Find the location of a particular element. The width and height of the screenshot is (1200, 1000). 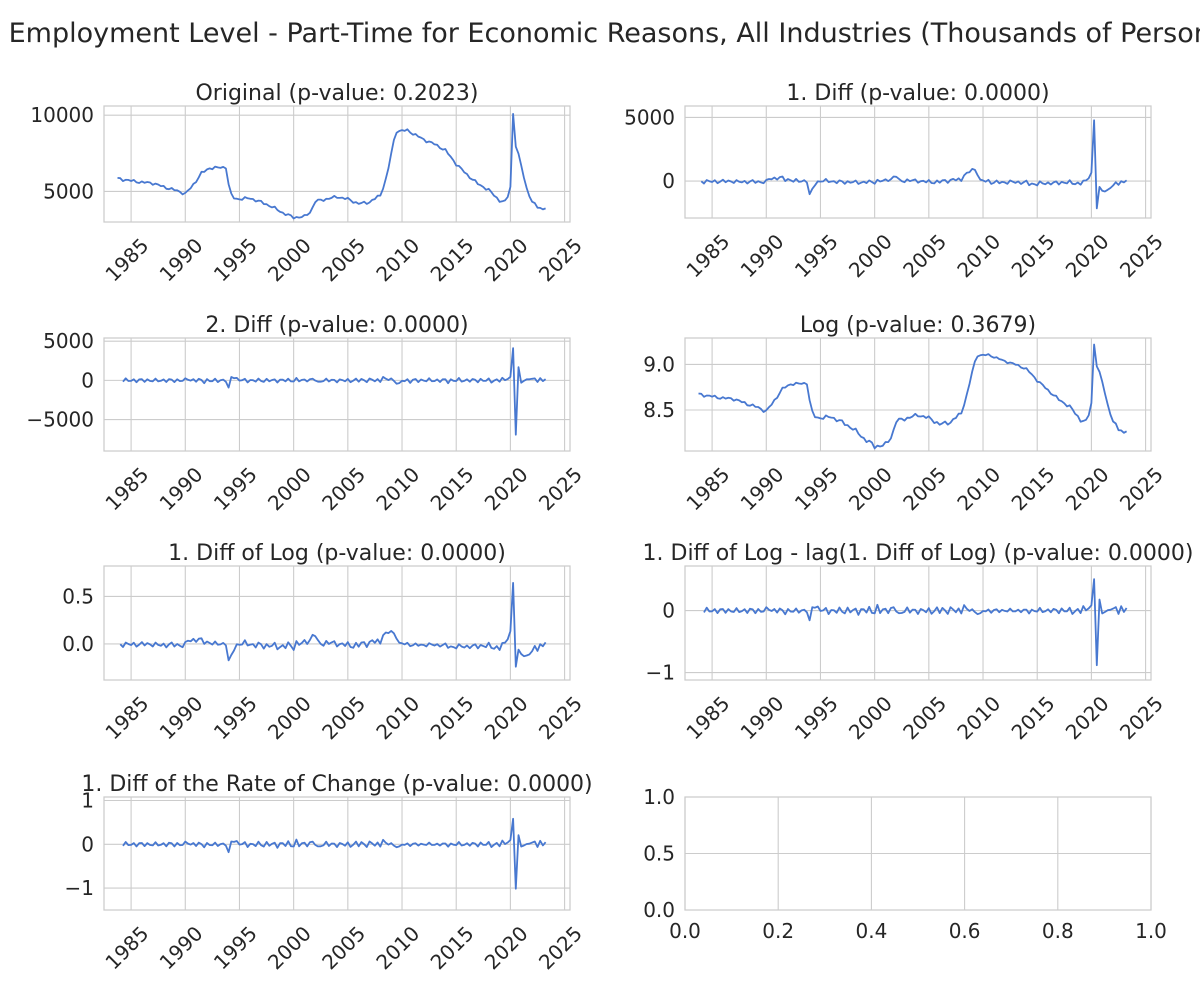

subplot-title: 1. Diff (p-value: 0.0000) is located at coordinates (917, 93).